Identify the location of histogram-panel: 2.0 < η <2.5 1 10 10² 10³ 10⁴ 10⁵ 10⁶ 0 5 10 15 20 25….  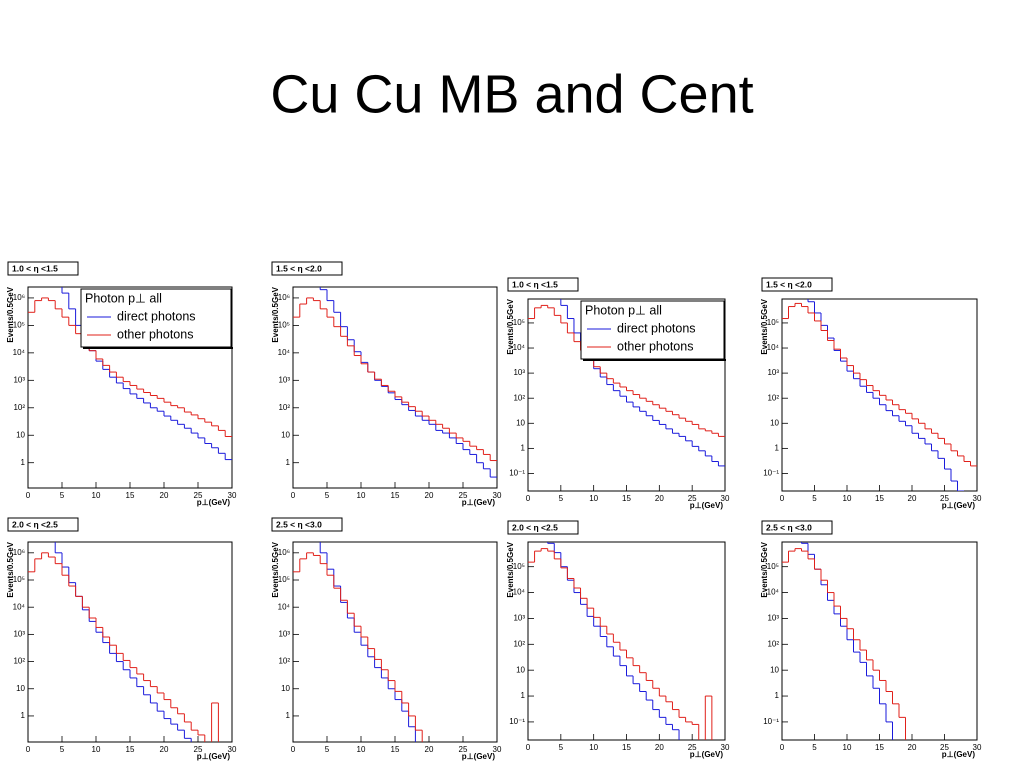
(121, 639).